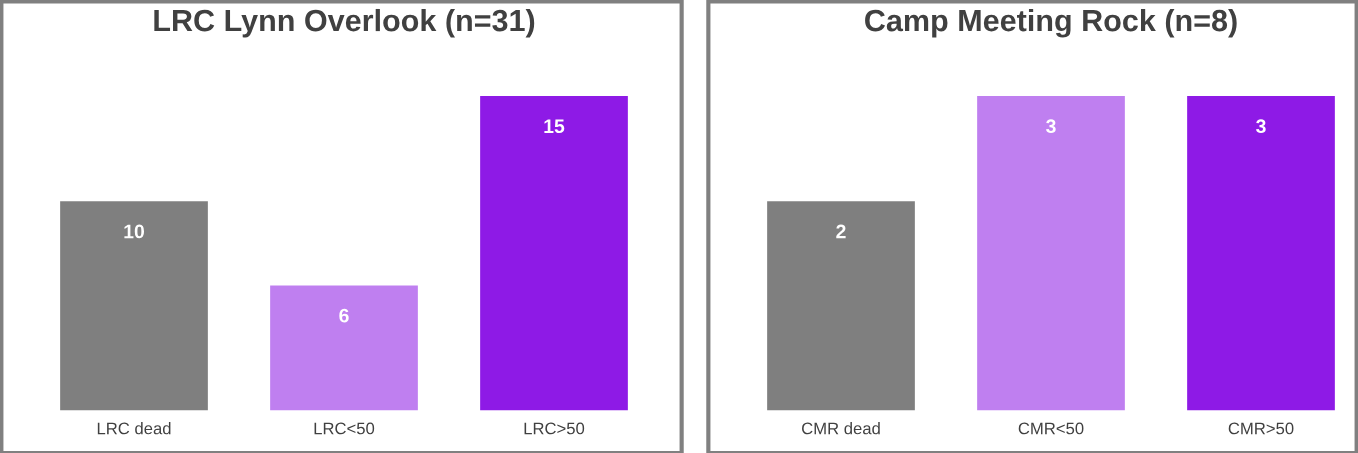  I want to click on chart-title: Camp Meeting Rock (n=8), so click(1051, 23).